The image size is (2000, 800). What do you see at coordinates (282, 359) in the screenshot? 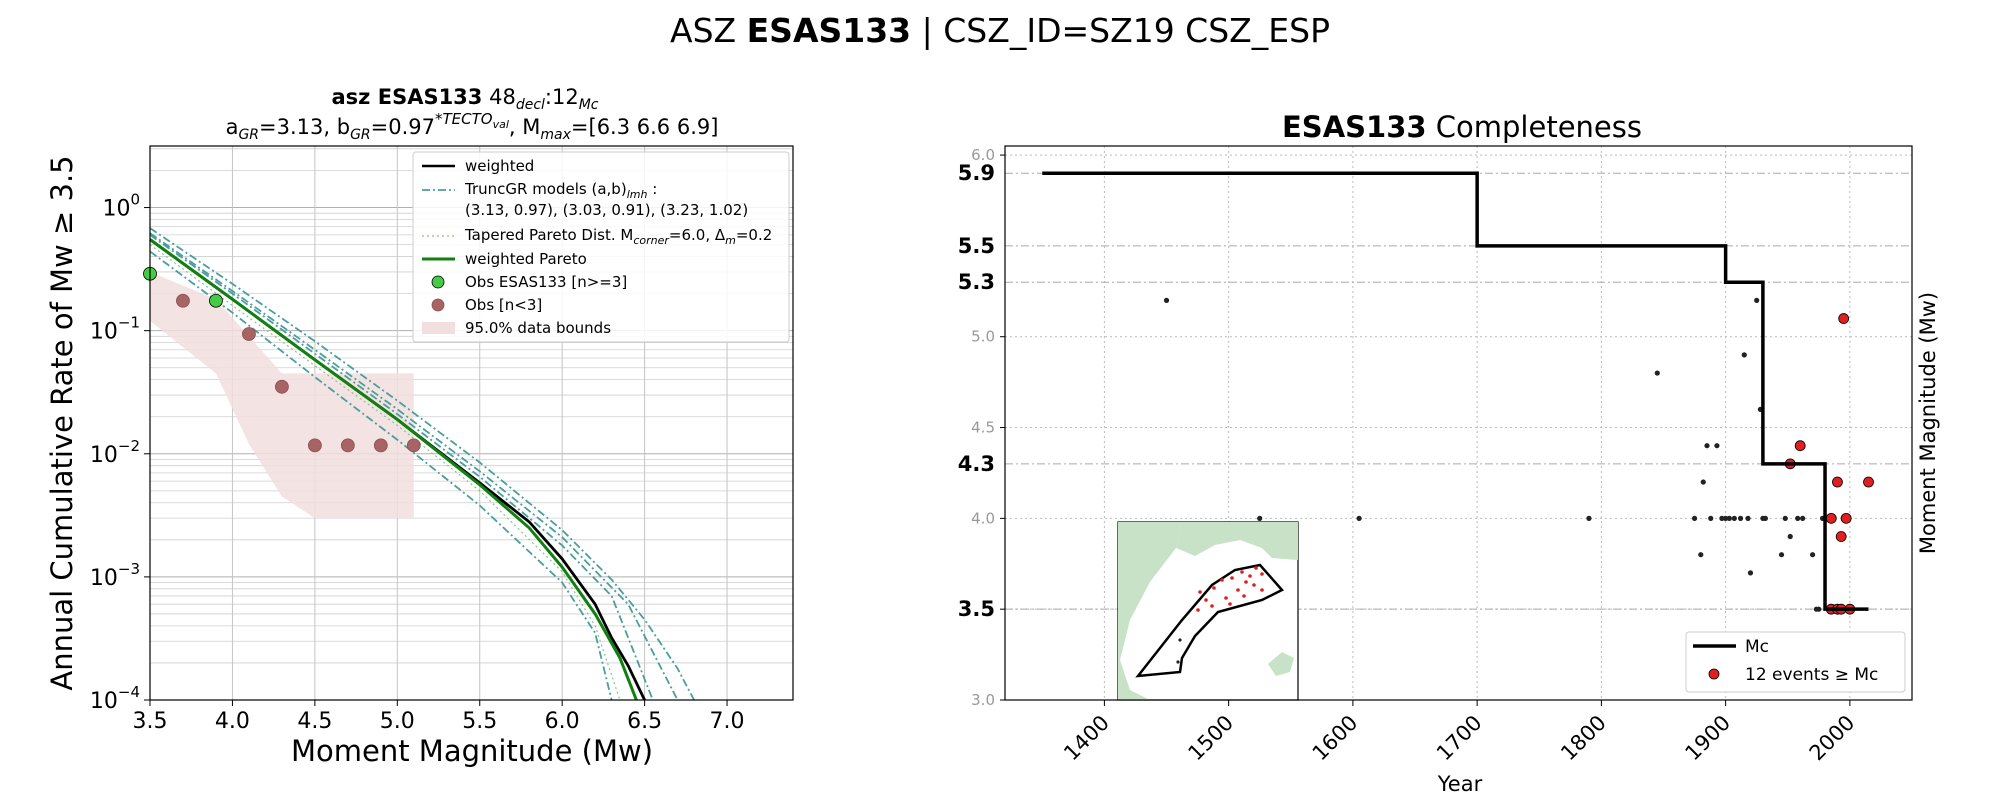
I see `gr-observations` at bounding box center [282, 359].